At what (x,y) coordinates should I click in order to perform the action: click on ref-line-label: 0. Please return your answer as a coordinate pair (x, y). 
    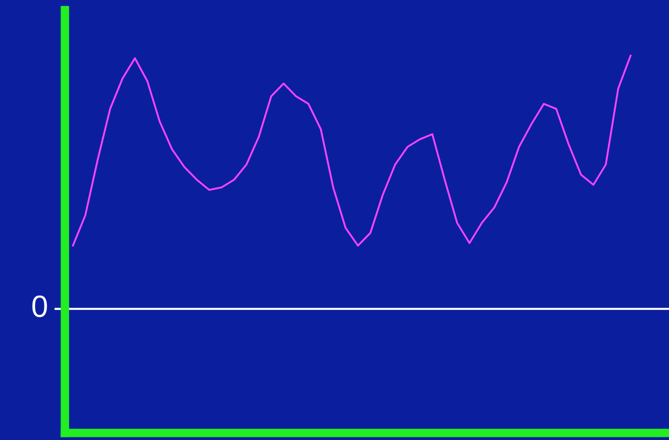
    Looking at the image, I should click on (39, 306).